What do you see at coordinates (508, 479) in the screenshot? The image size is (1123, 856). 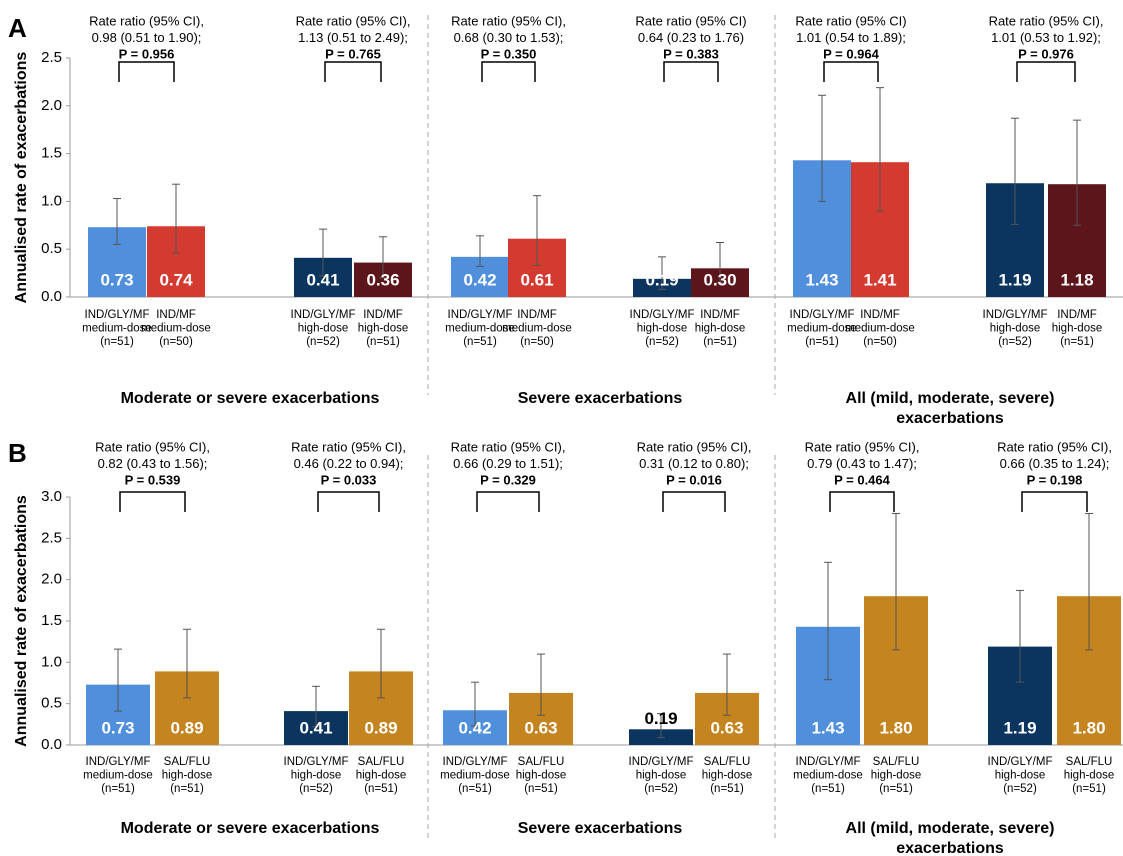 I see `comparison-text: P = 0.329` at bounding box center [508, 479].